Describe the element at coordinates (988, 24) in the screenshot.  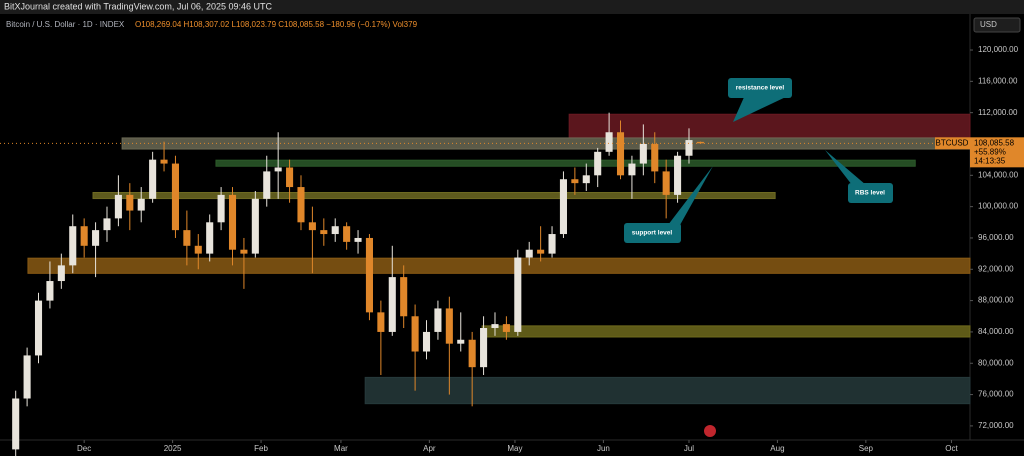
I see `currency: USD` at that location.